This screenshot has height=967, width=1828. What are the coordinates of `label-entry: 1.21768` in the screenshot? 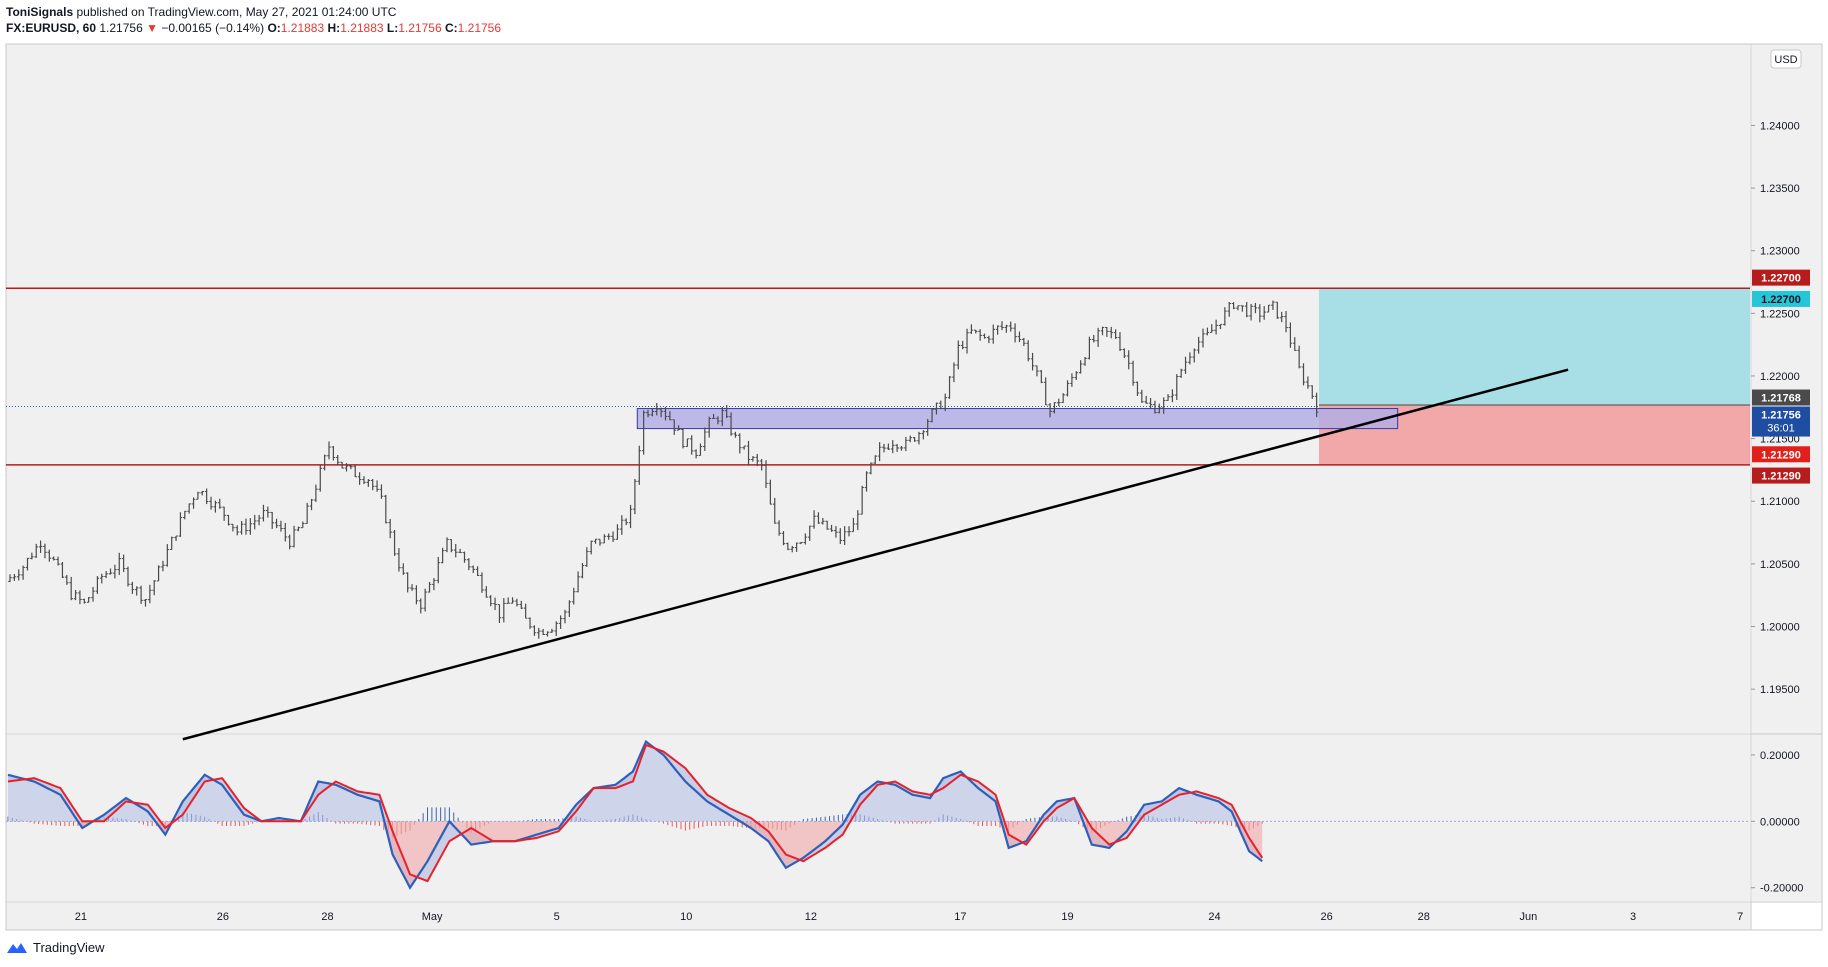 It's located at (1781, 399).